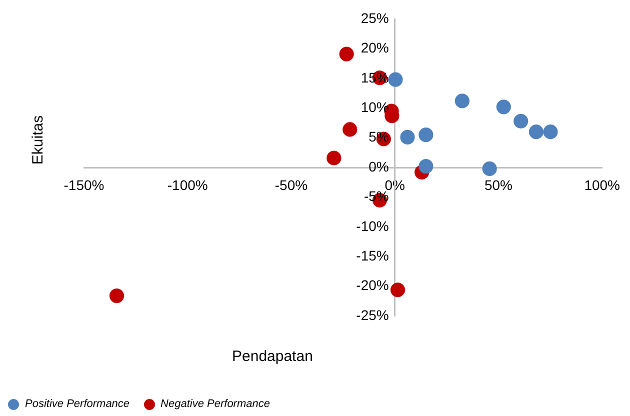  Describe the element at coordinates (38, 140) in the screenshot. I see `y-axis-title: Ekuitas` at that location.